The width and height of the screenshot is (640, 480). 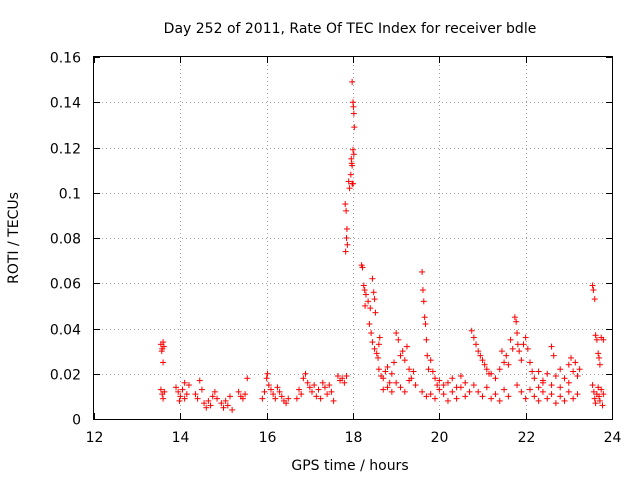 I want to click on x-tick-label: 12, so click(x=95, y=438).